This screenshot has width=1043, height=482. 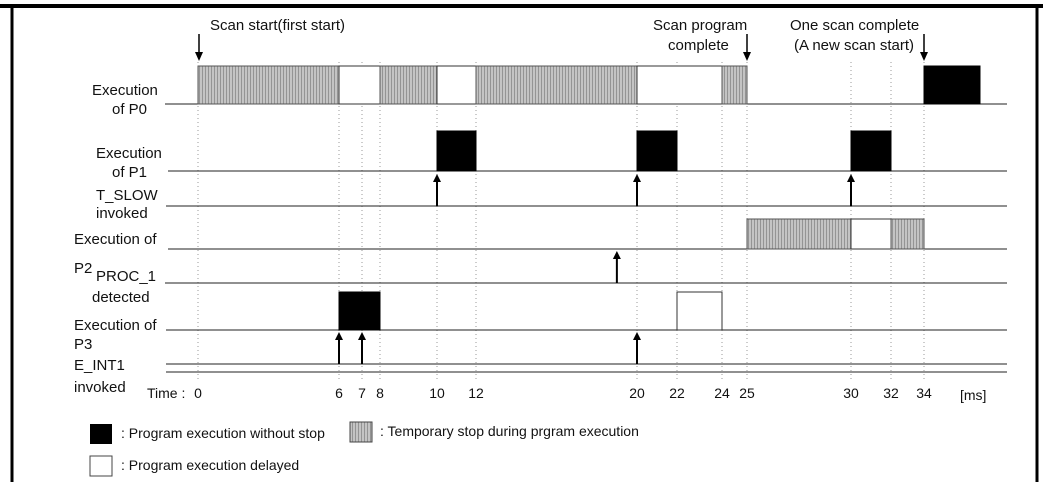 I want to click on row-label-p3-line2: P3, so click(x=83, y=344).